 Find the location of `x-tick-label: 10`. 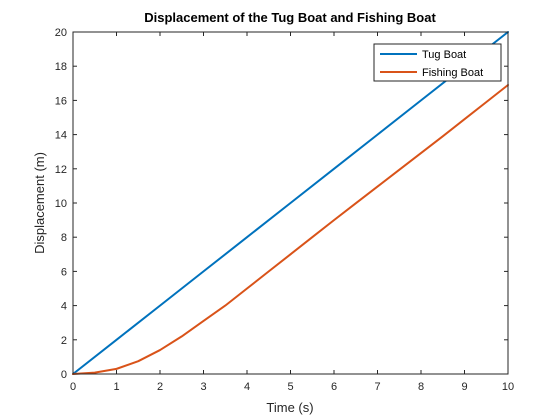

x-tick-label: 10 is located at coordinates (508, 387).